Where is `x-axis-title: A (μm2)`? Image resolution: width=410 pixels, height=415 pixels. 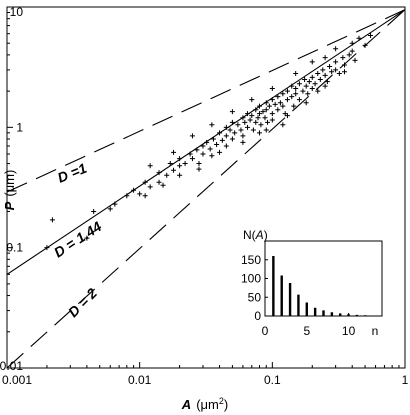
x-axis-title: A (μm2) is located at coordinates (204, 404).